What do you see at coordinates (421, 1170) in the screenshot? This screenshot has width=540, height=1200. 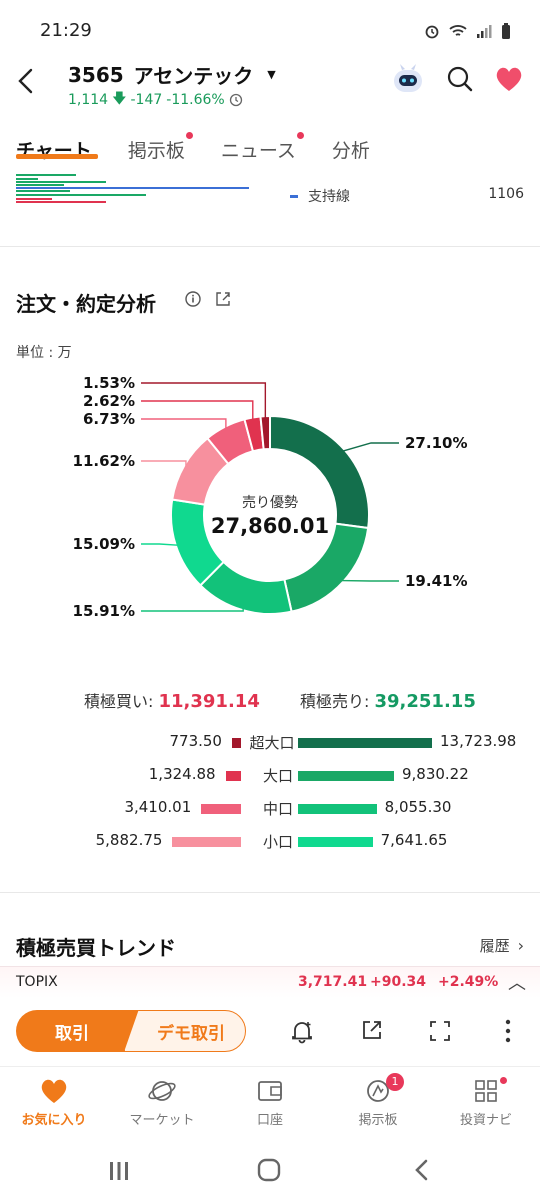 I see `back-nav-icon` at bounding box center [421, 1170].